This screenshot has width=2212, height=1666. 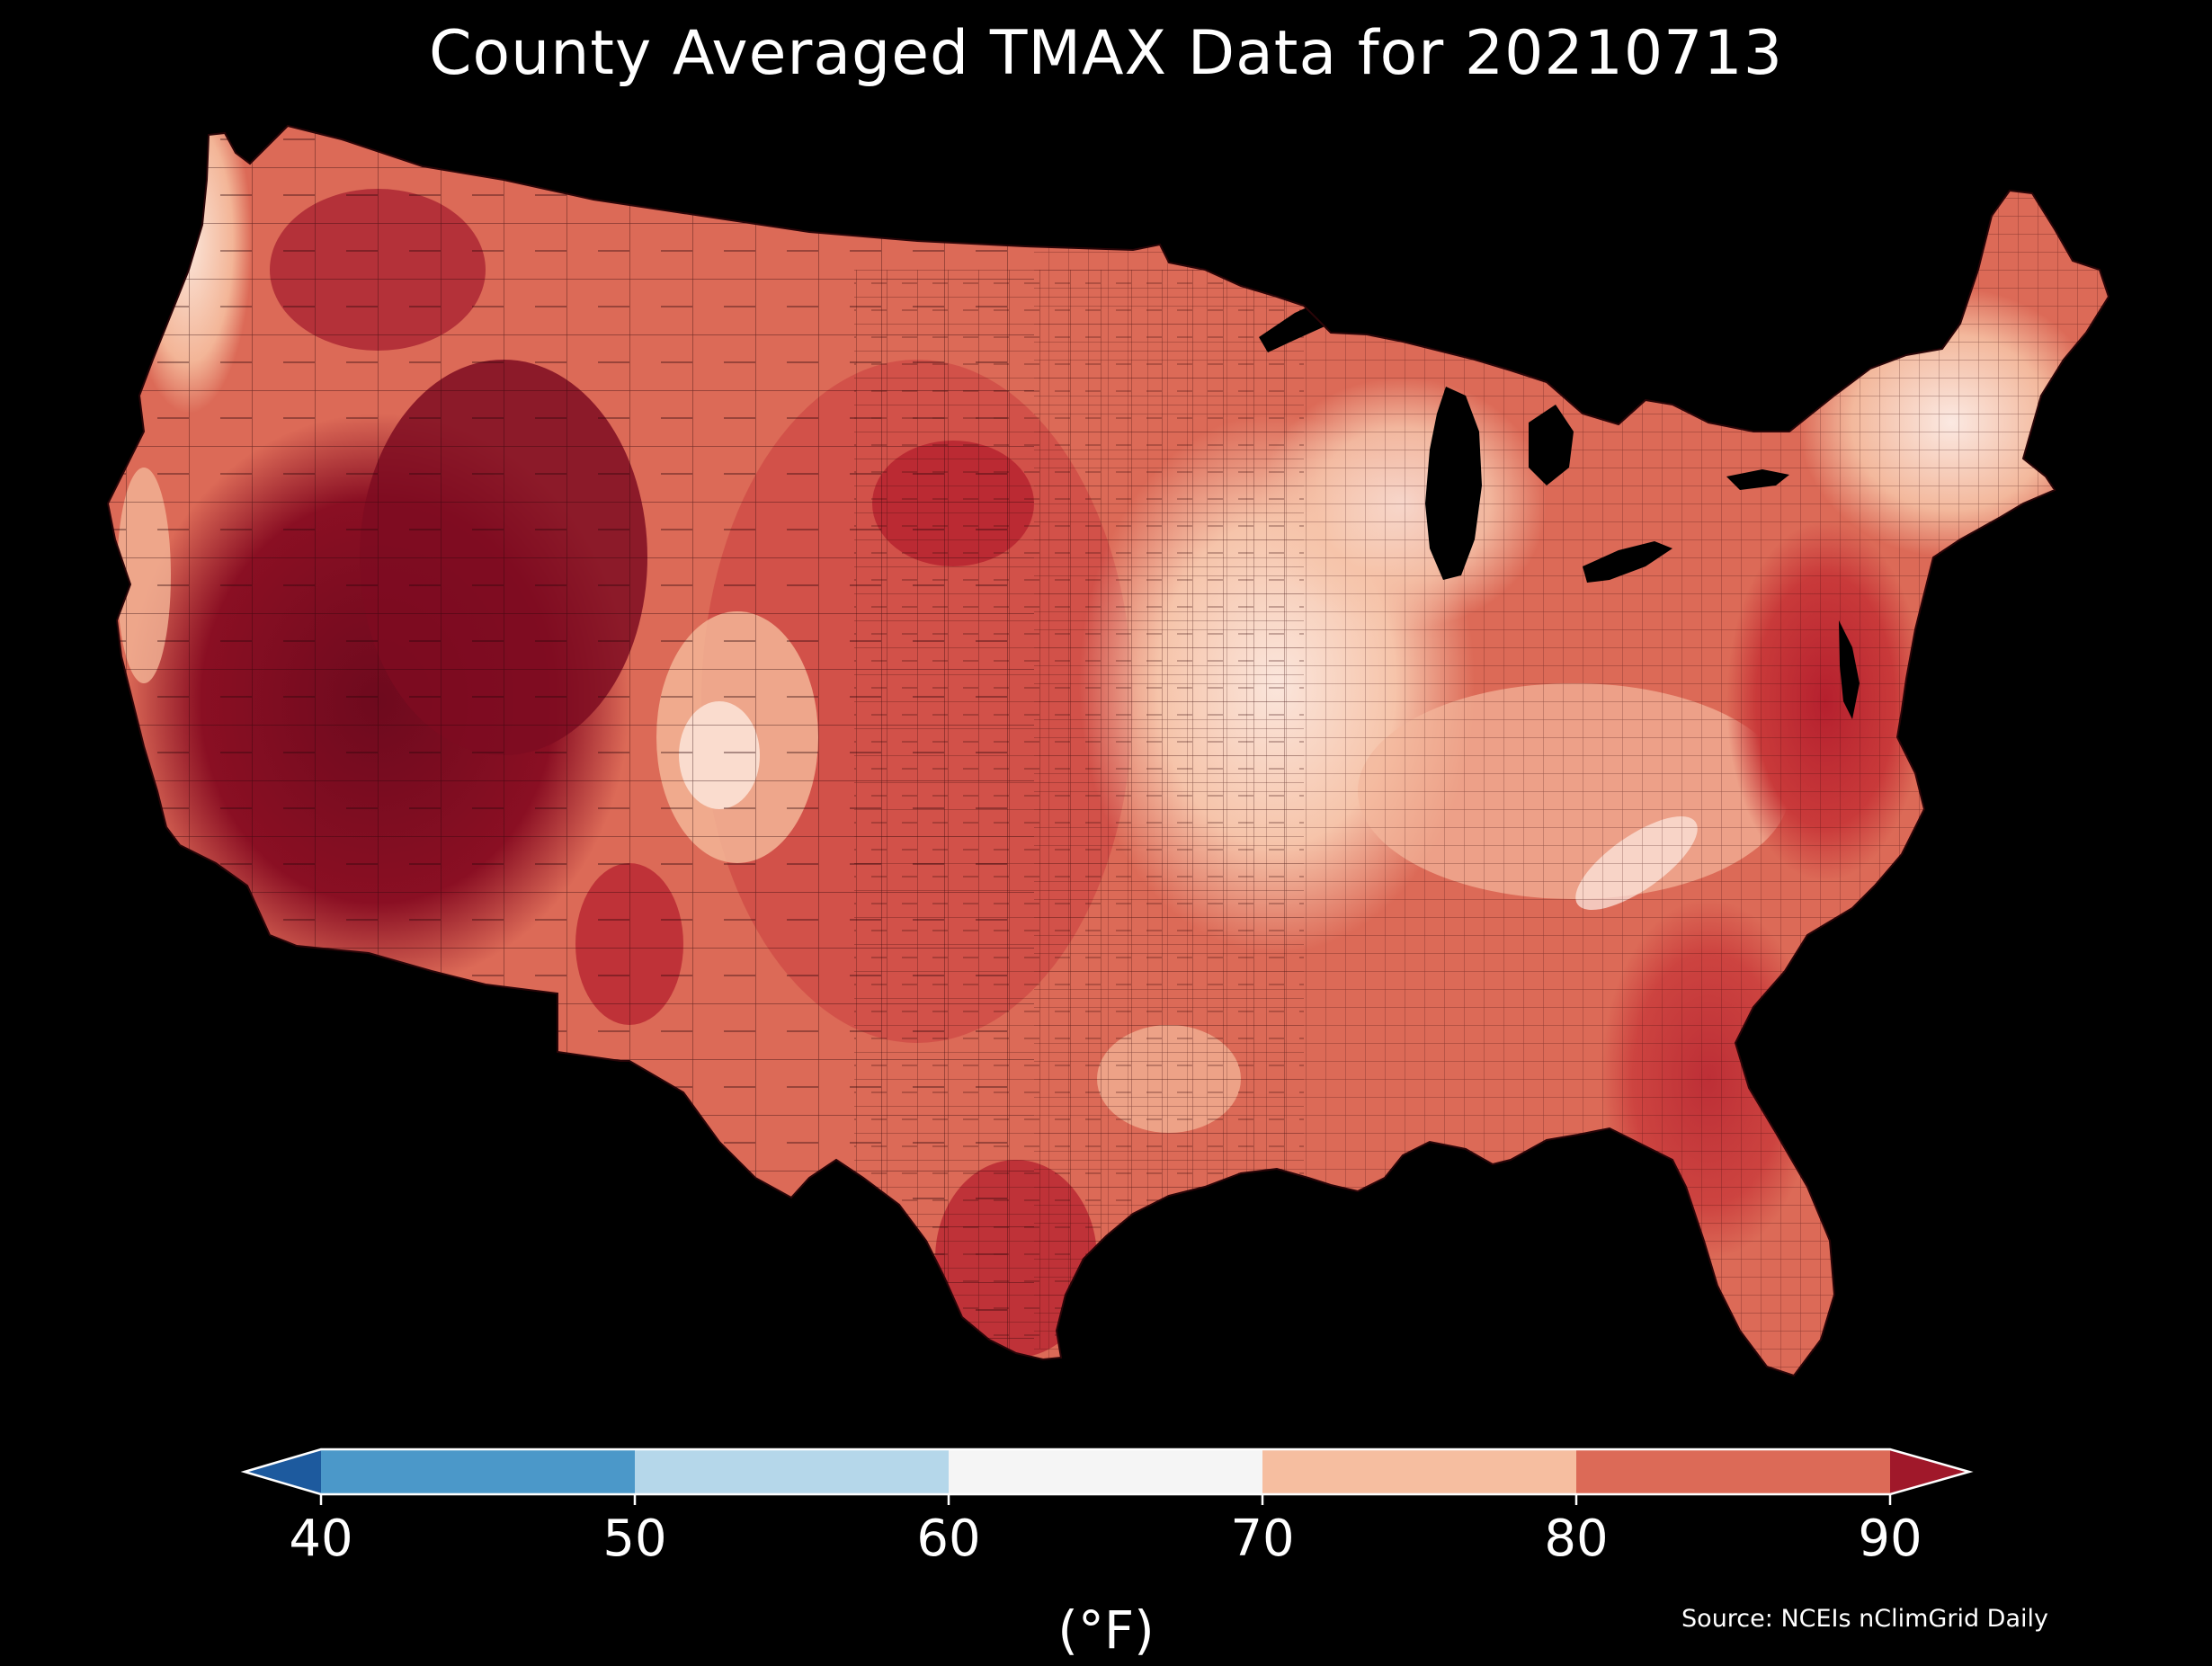 What do you see at coordinates (1627, 562) in the screenshot?
I see `lake-erie` at bounding box center [1627, 562].